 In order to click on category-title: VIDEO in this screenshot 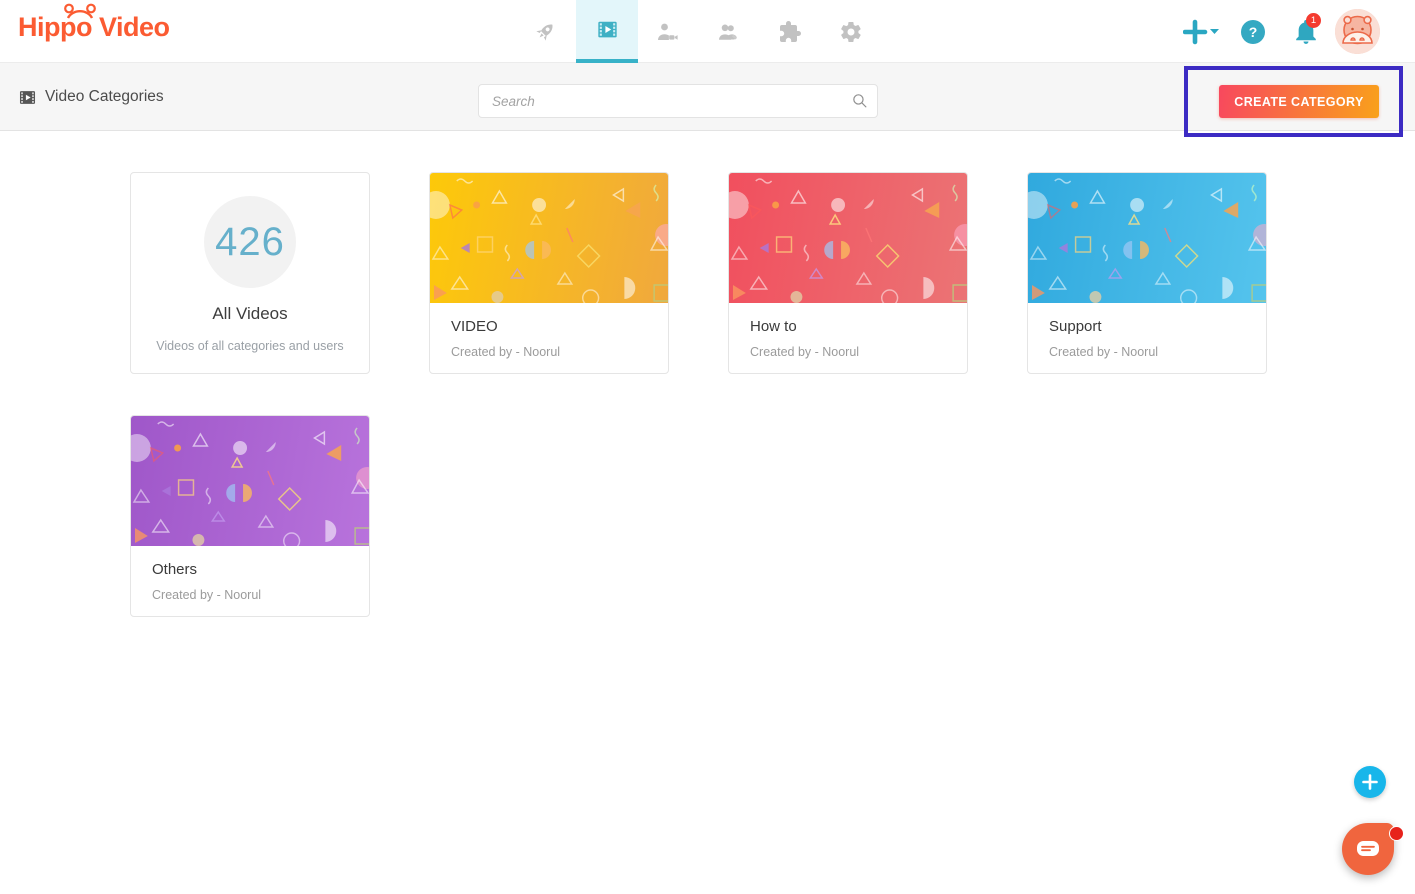, I will do `click(474, 326)`.